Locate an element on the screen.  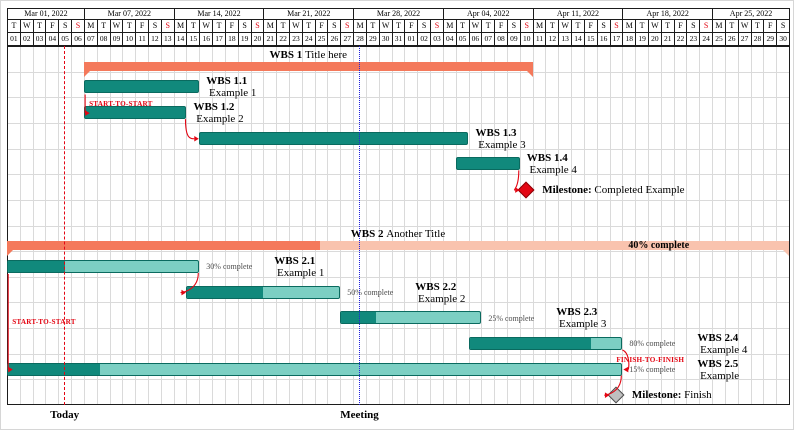
task-name-bold: WBS 2.2 is located at coordinates (436, 286).